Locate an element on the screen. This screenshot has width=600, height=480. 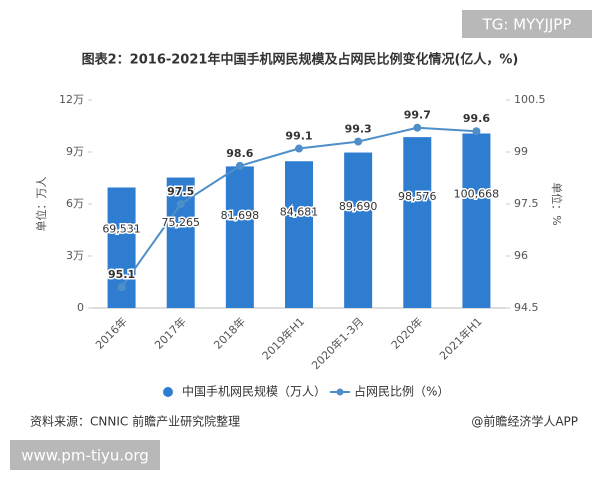
y2-tick-label: 97.5 is located at coordinates (526, 203).